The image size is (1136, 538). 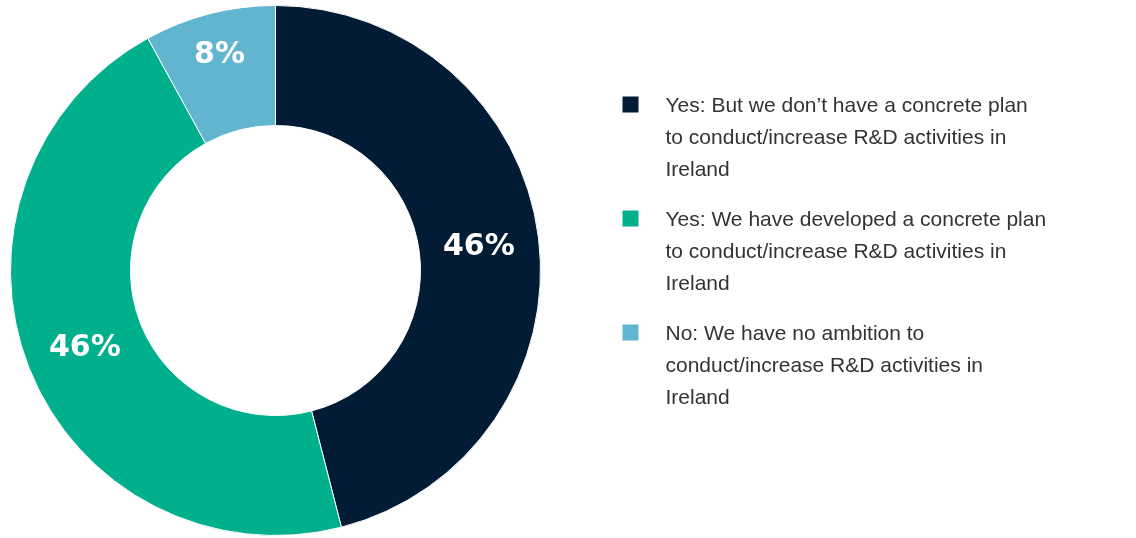 What do you see at coordinates (846, 136) in the screenshot?
I see `legend-label: Yes: But we don’t have a concrete plan to conduct/increase R&D activities in Ireland` at bounding box center [846, 136].